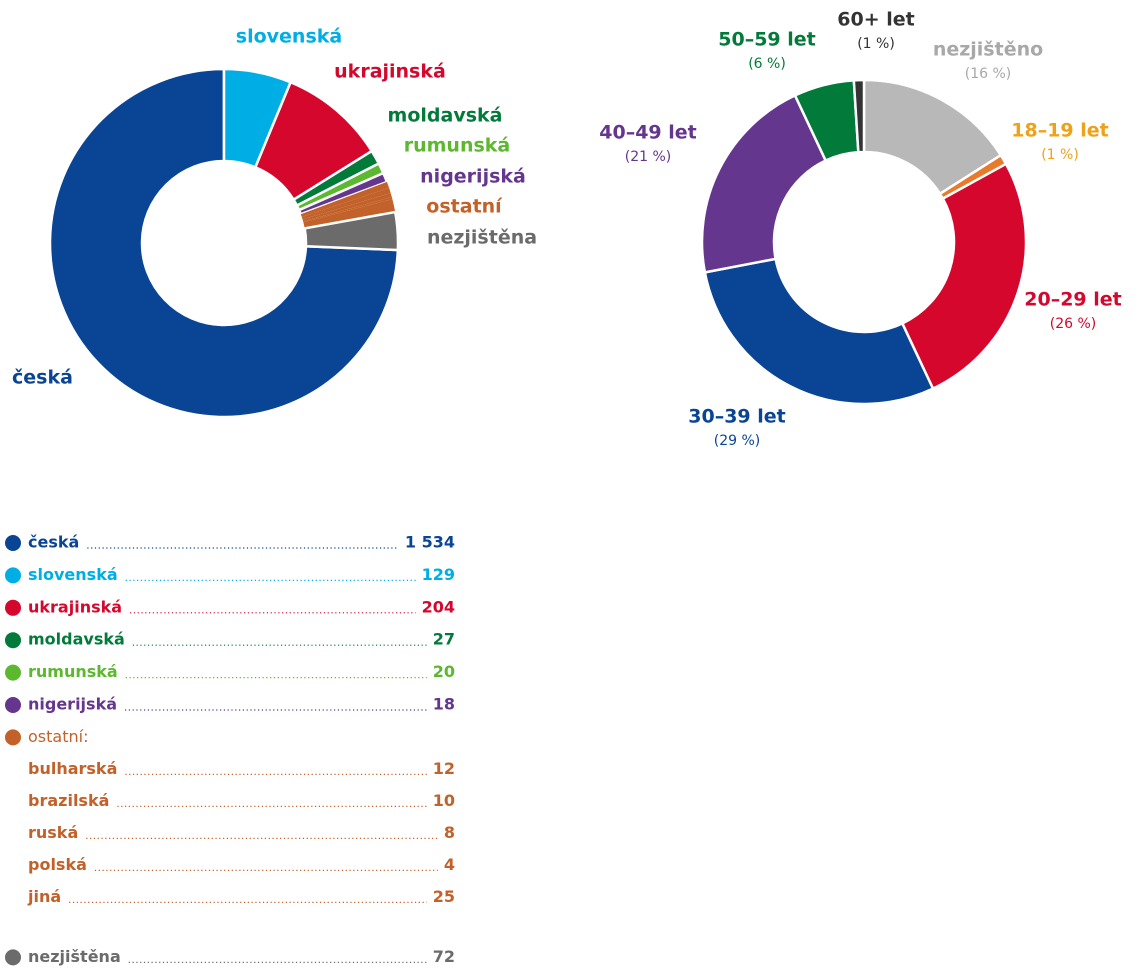  What do you see at coordinates (457, 146) in the screenshot?
I see `slice-label: rumunská` at bounding box center [457, 146].